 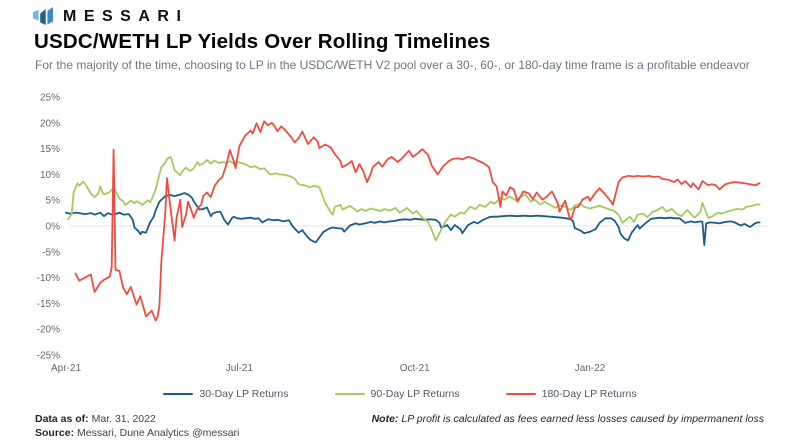 I want to click on y-tick-label: 10%, so click(x=50, y=175).